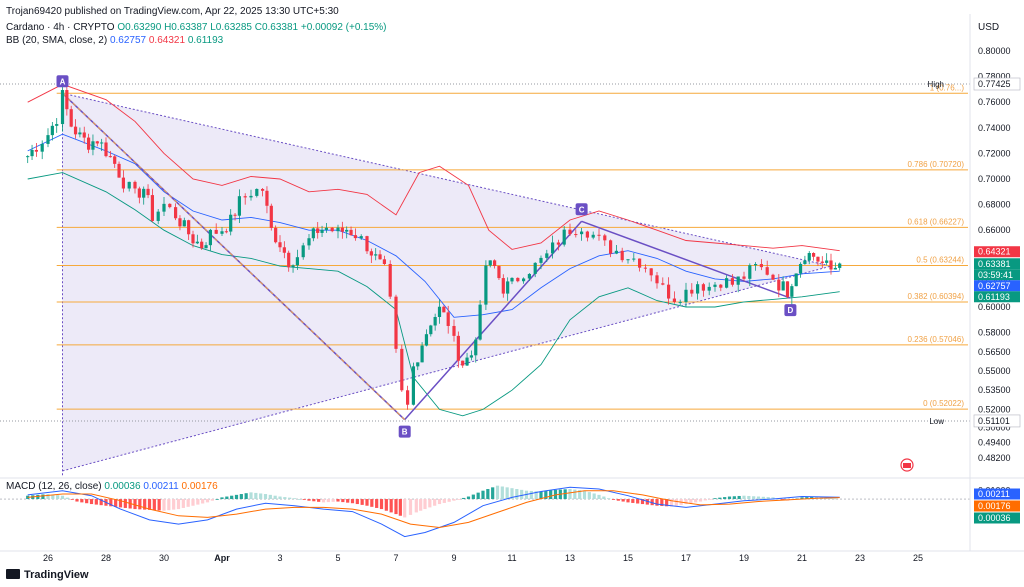 The image size is (1024, 587). I want to click on pattern-point-label: C, so click(582, 209).